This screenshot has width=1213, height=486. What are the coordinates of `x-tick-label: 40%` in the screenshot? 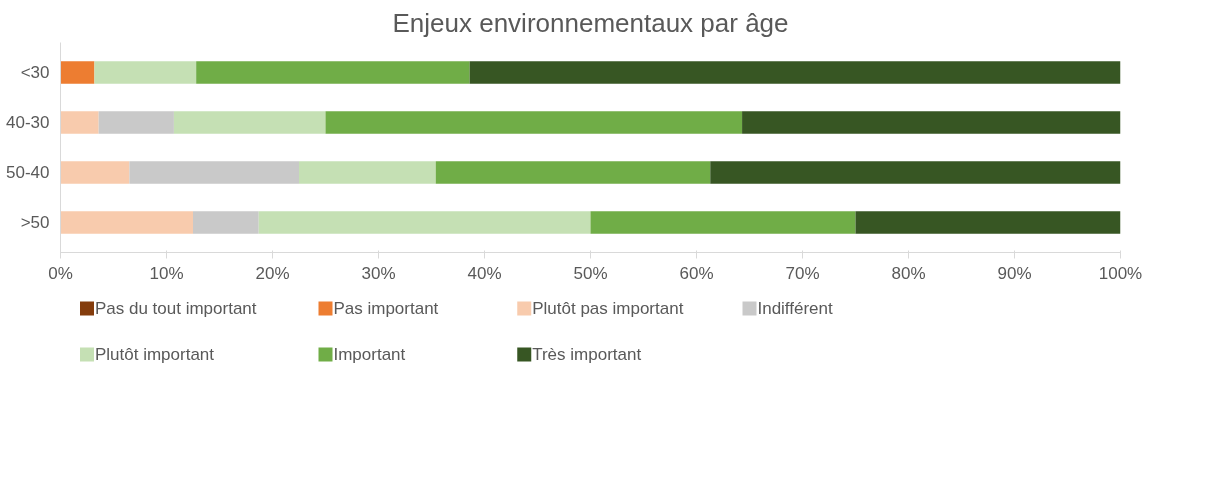 It's located at (484, 273).